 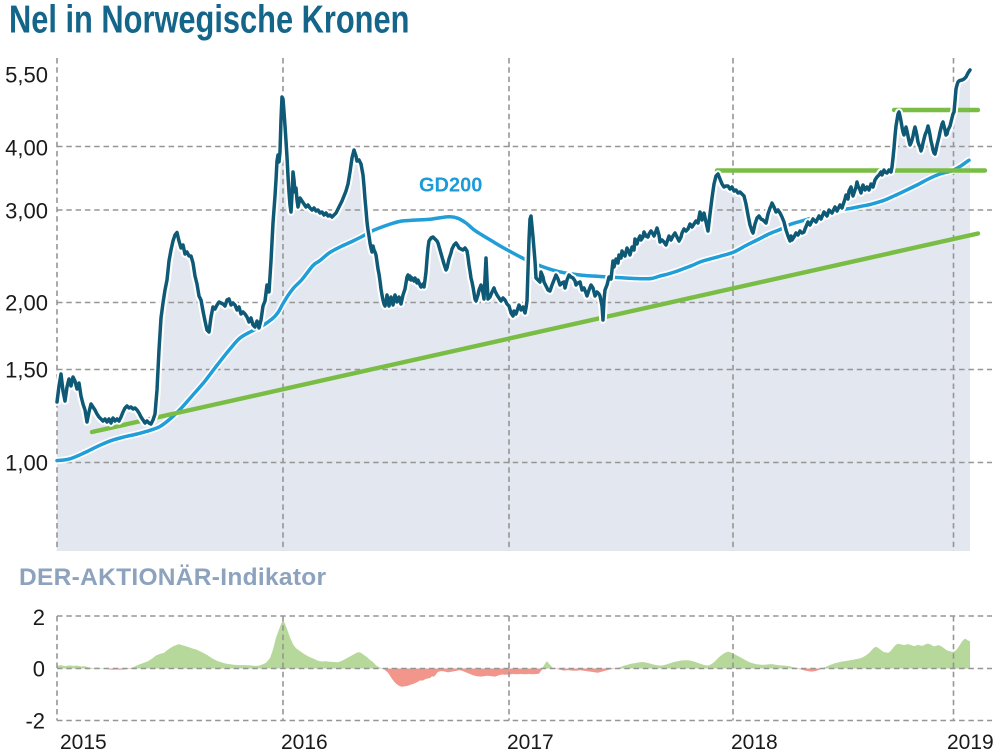 I want to click on svg-text: 5,50, so click(x=26, y=75).